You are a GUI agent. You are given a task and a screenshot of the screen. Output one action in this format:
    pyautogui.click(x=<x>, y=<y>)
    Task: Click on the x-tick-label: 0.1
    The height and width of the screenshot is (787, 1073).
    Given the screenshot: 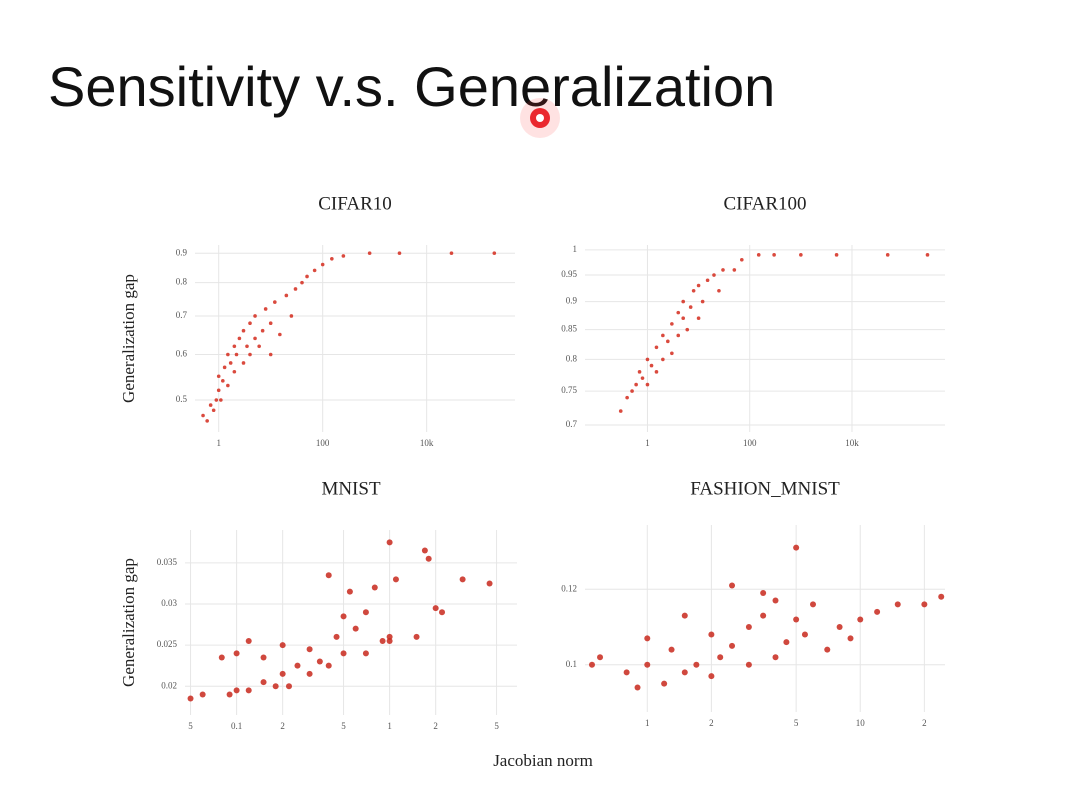 What is the action you would take?
    pyautogui.click(x=236, y=726)
    